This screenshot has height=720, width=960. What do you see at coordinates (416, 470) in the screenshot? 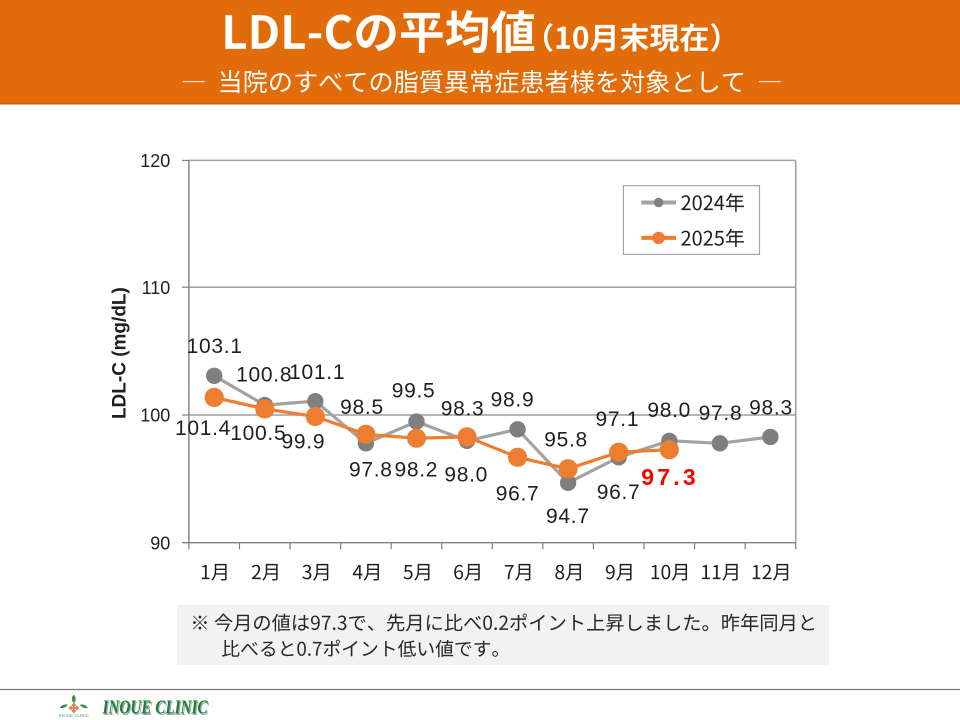
I see `svg-text: 98.2` at bounding box center [416, 470].